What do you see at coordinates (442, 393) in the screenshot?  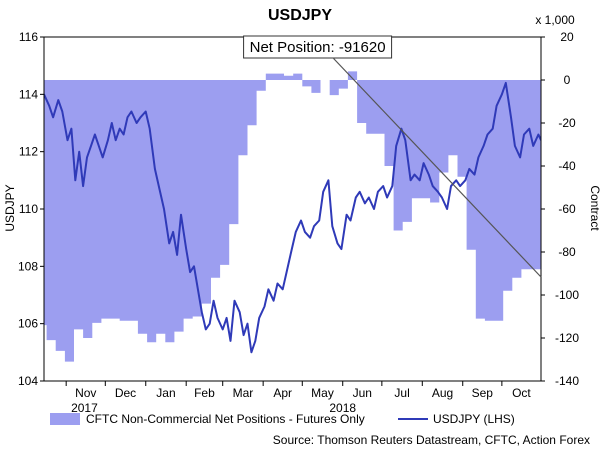 I see `x-tick-label: Aug` at bounding box center [442, 393].